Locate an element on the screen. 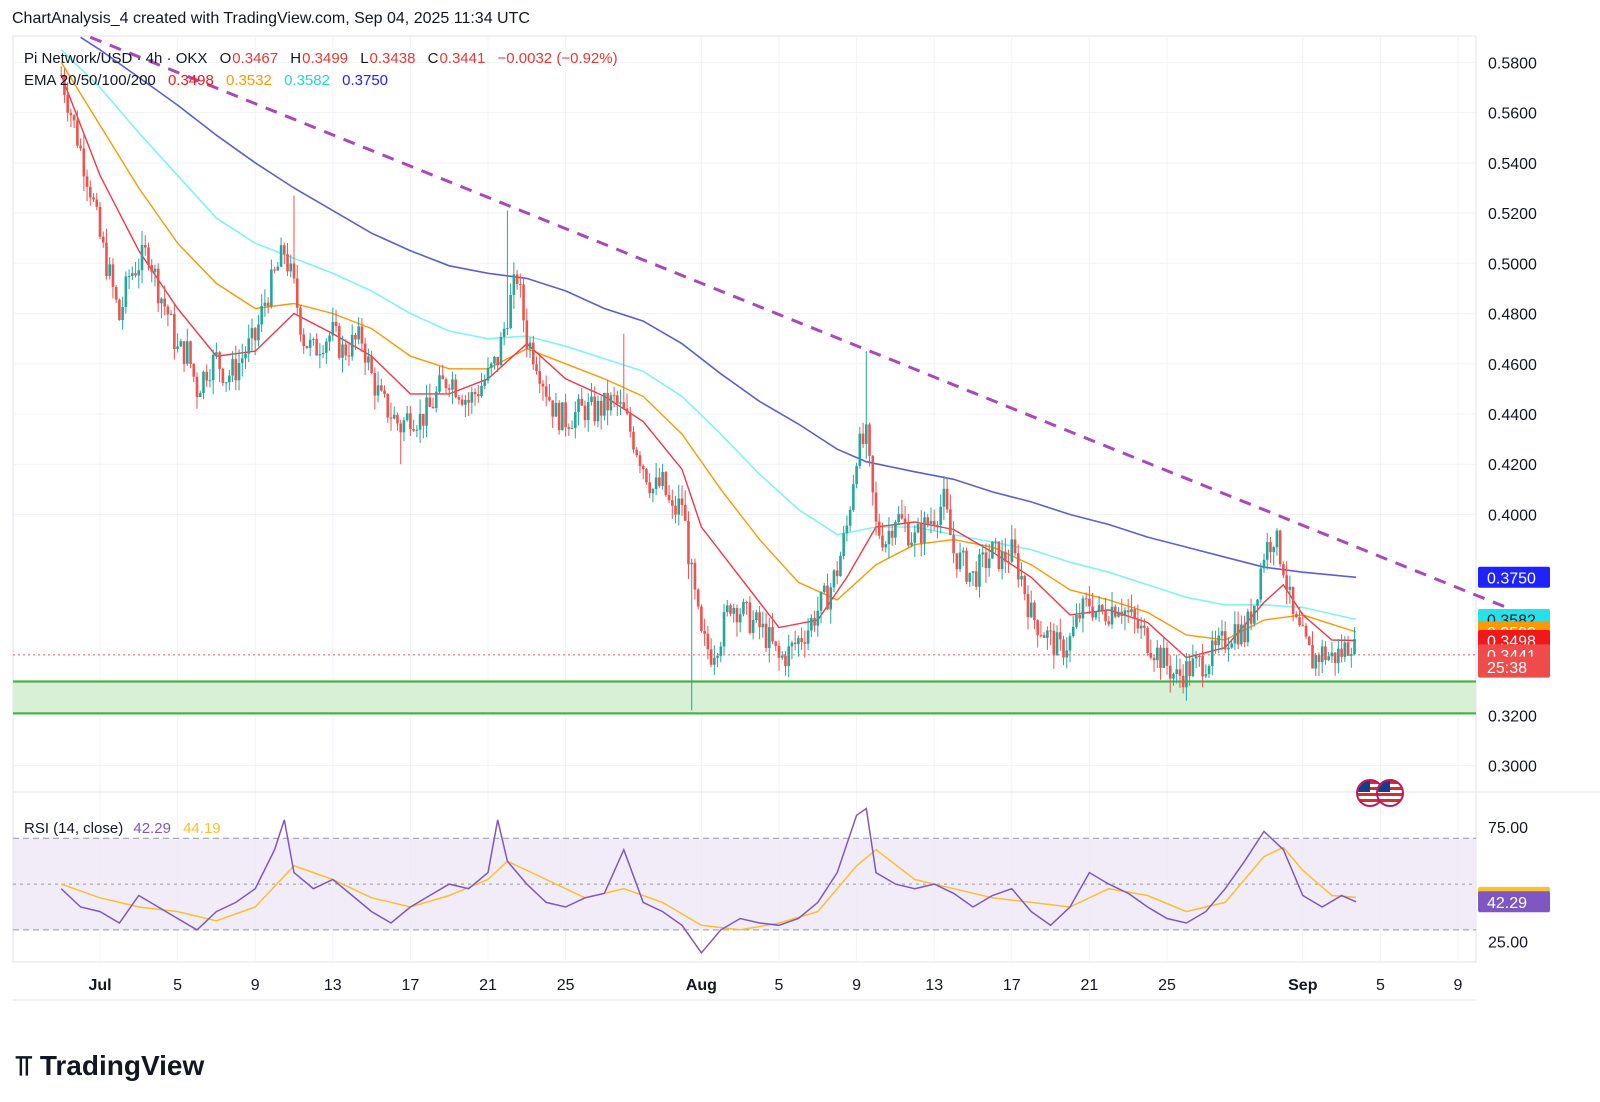 This screenshot has width=1600, height=1102. price-tick-label: 0.4400 is located at coordinates (1512, 415).